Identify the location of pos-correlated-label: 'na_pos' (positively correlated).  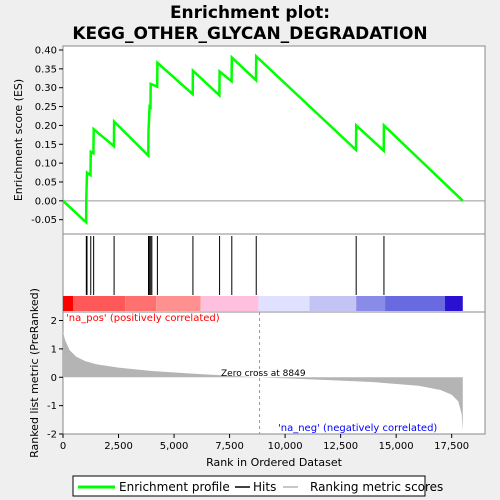
(143, 318).